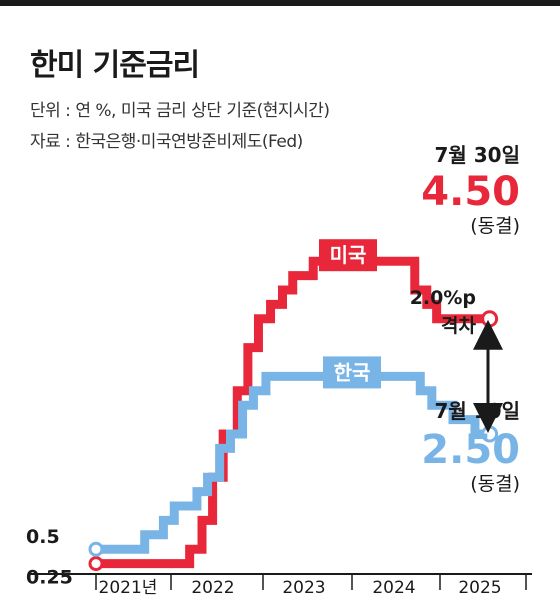 The width and height of the screenshot is (560, 612). I want to click on x-tick-label: 2021년, so click(128, 588).